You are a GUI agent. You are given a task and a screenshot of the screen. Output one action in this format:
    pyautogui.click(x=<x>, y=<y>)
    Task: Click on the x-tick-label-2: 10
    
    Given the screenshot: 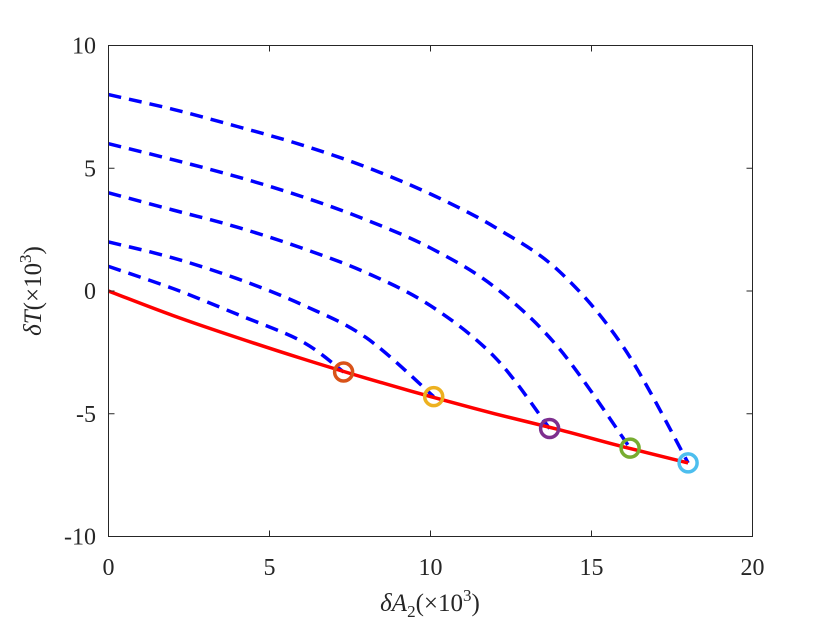 What is the action you would take?
    pyautogui.click(x=431, y=568)
    